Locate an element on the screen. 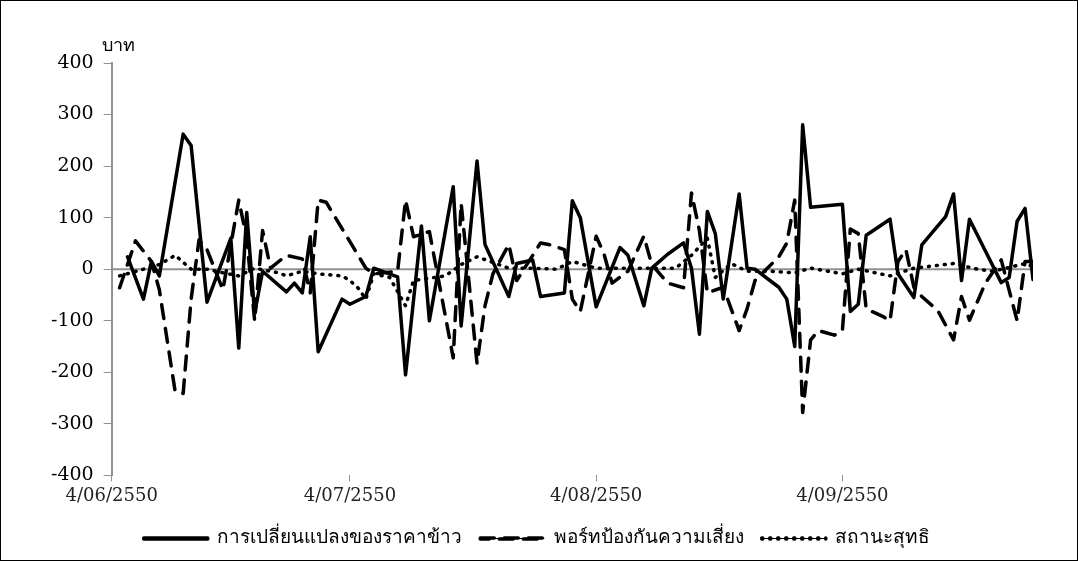  x-tick-label: 4/08/2550 is located at coordinates (596, 494).